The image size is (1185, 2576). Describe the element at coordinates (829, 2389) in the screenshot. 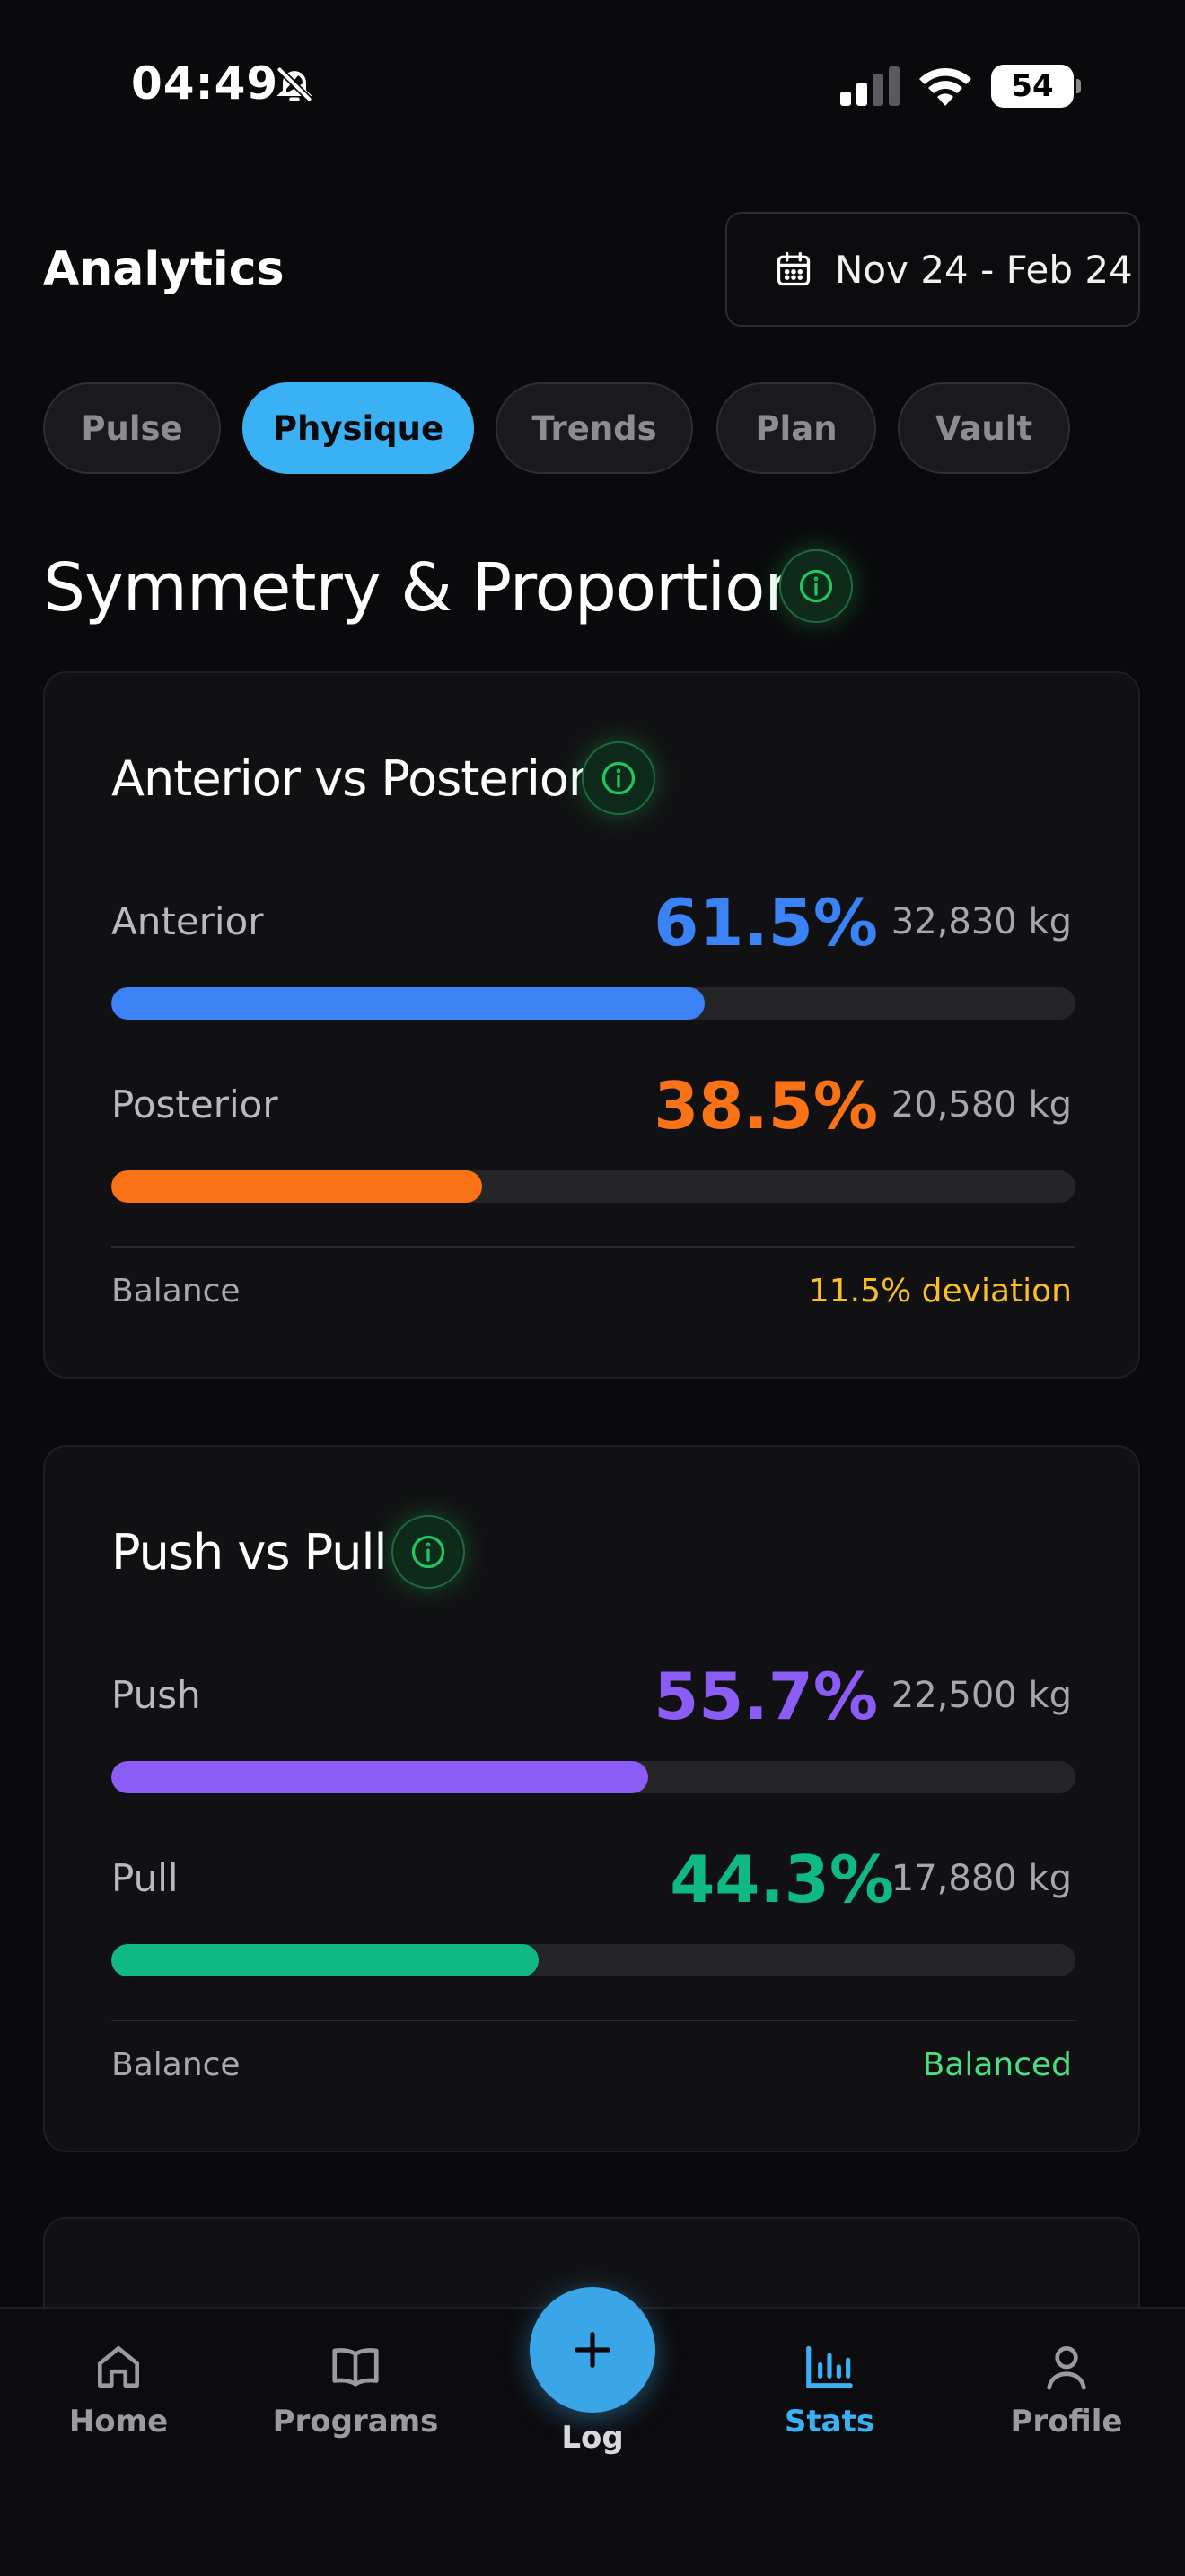

I see `nav-stats: Stats` at that location.